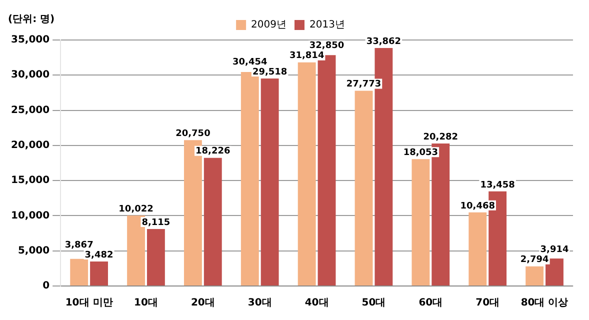 Image resolution: width=589 pixels, height=320 pixels. Describe the element at coordinates (30, 110) in the screenshot. I see `y-tick-label: 25,000` at that location.